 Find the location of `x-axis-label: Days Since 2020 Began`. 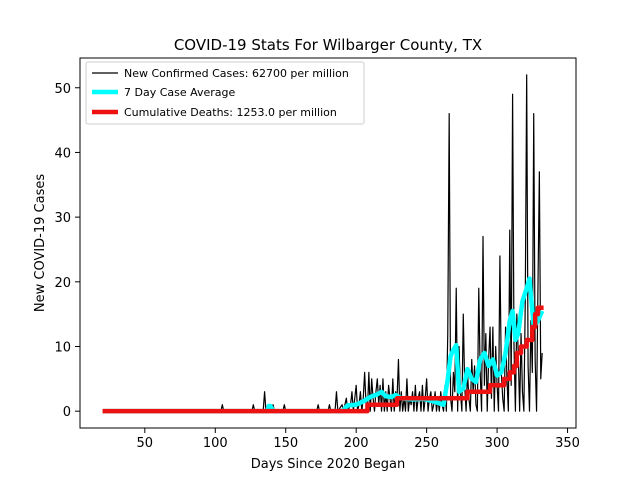

x-axis-label: Days Since 2020 Began is located at coordinates (328, 464).